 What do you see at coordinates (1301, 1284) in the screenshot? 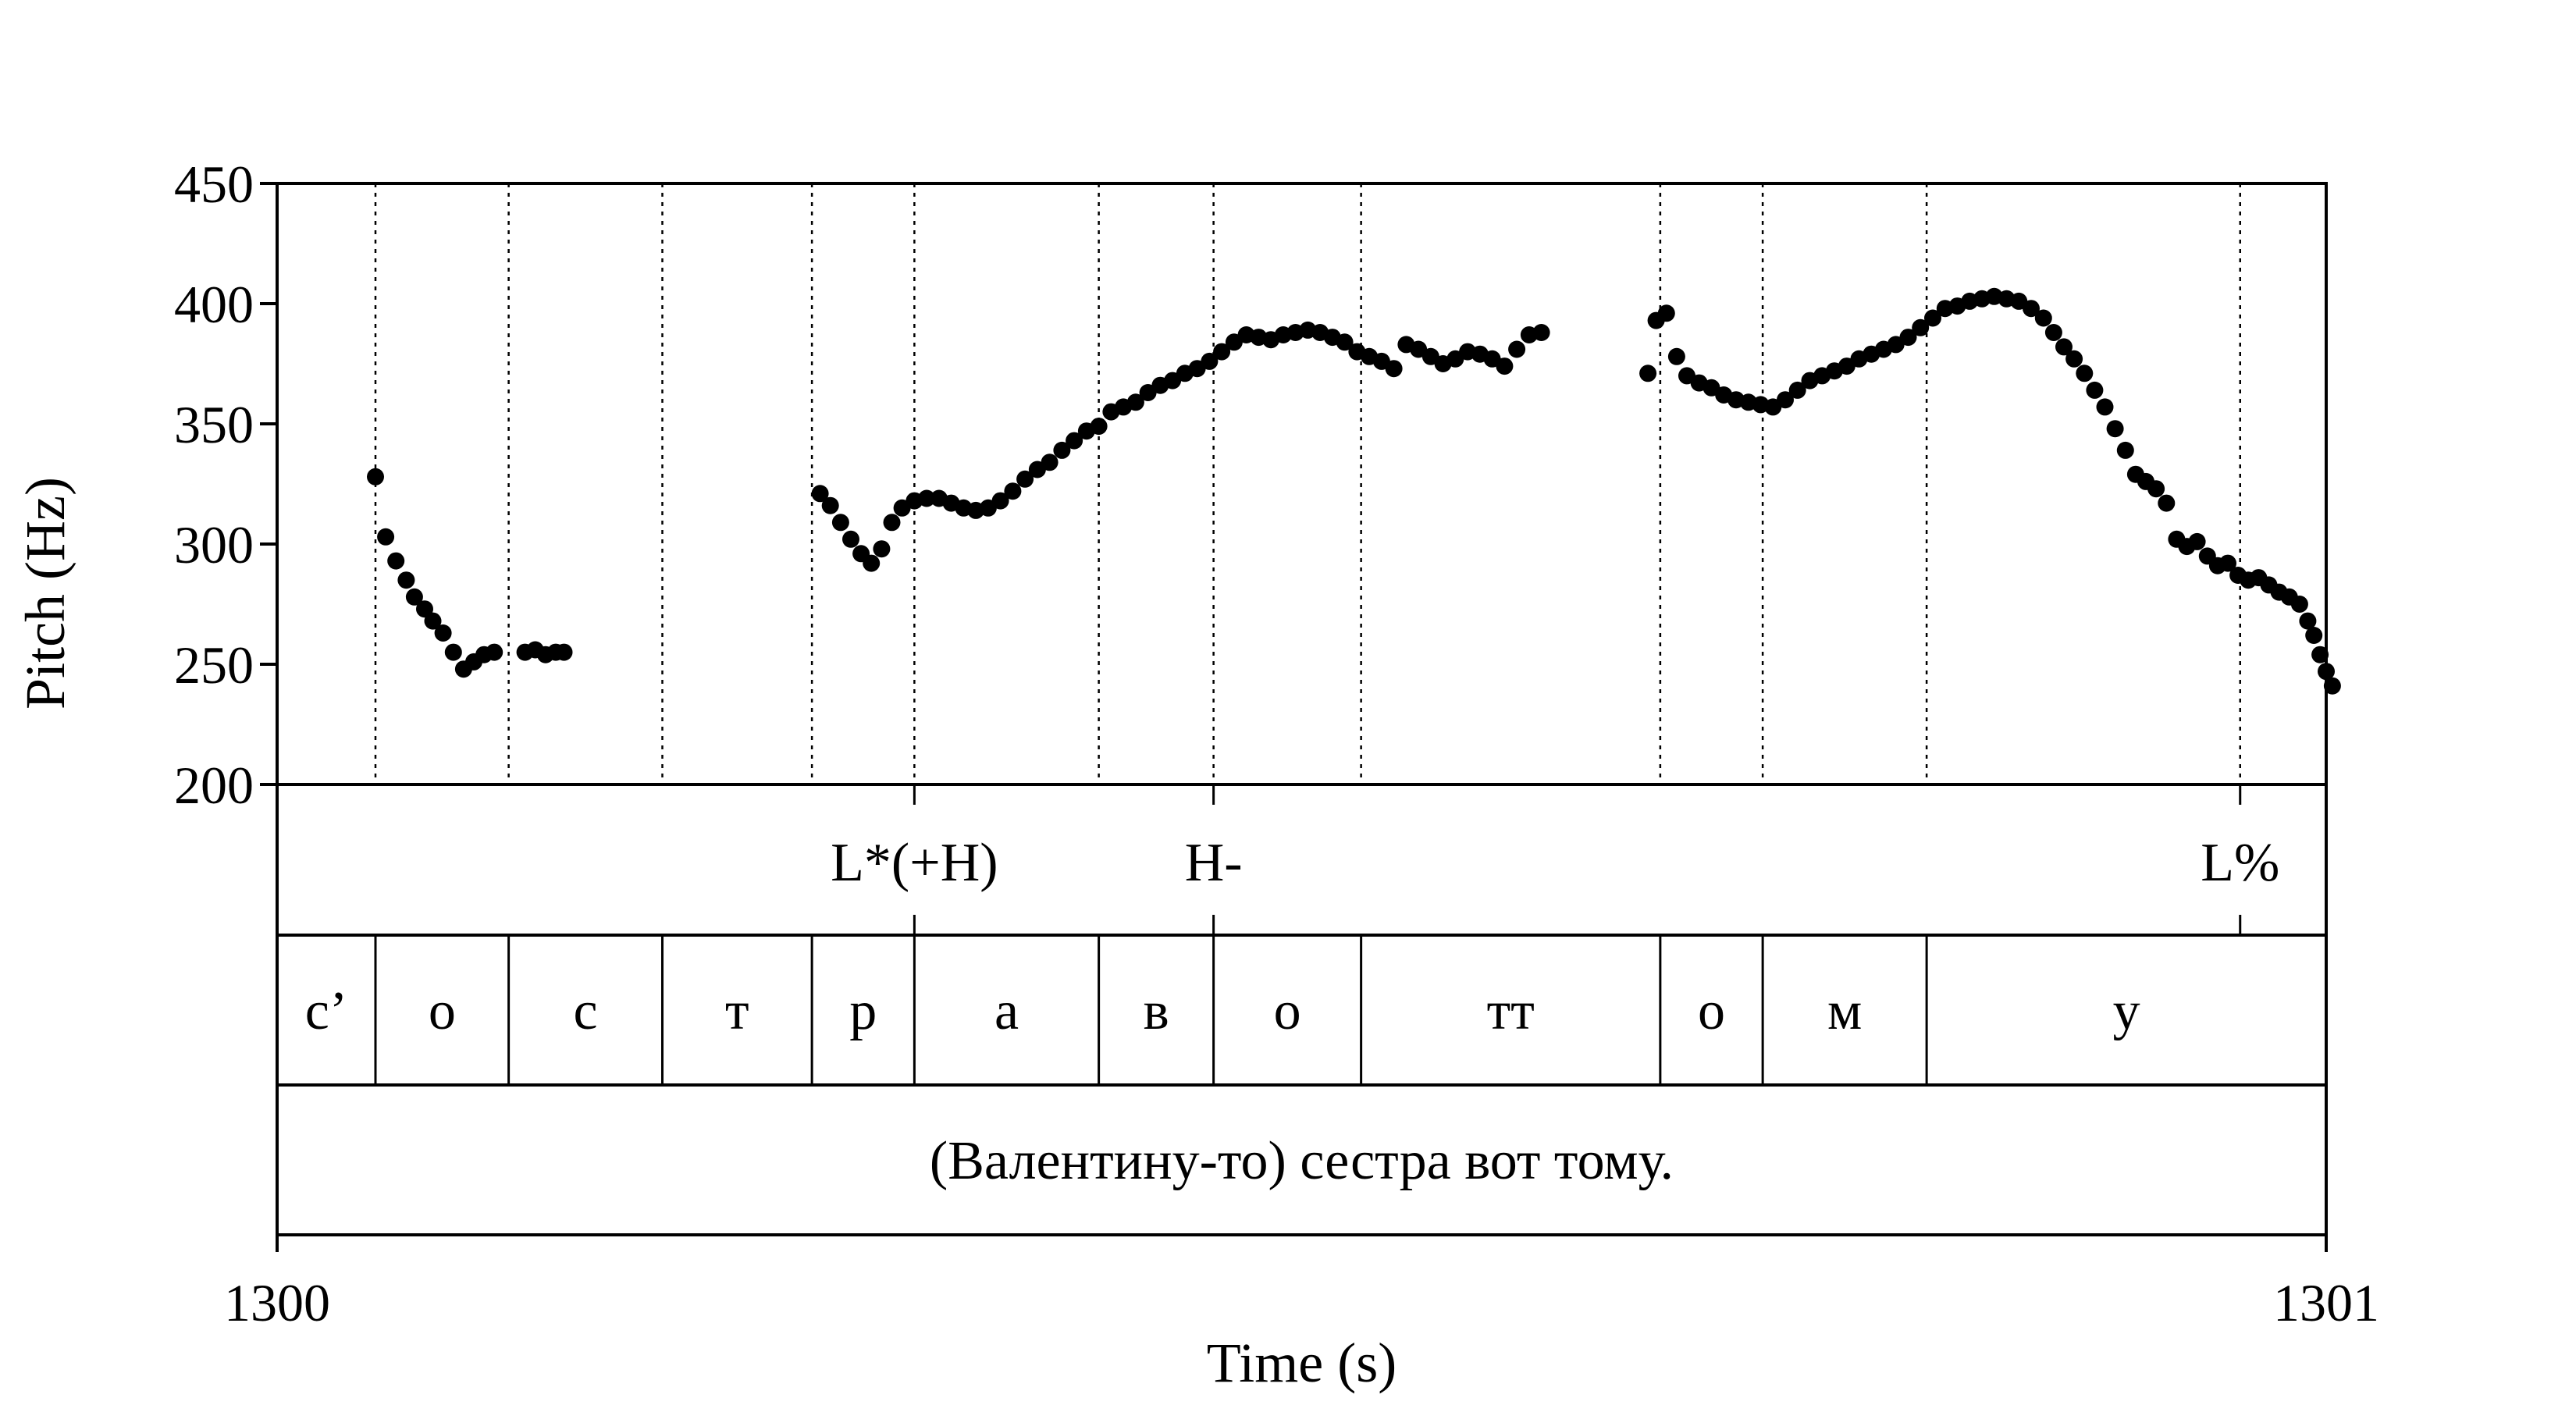
I see `x-axis: 1300 1301` at bounding box center [1301, 1284].